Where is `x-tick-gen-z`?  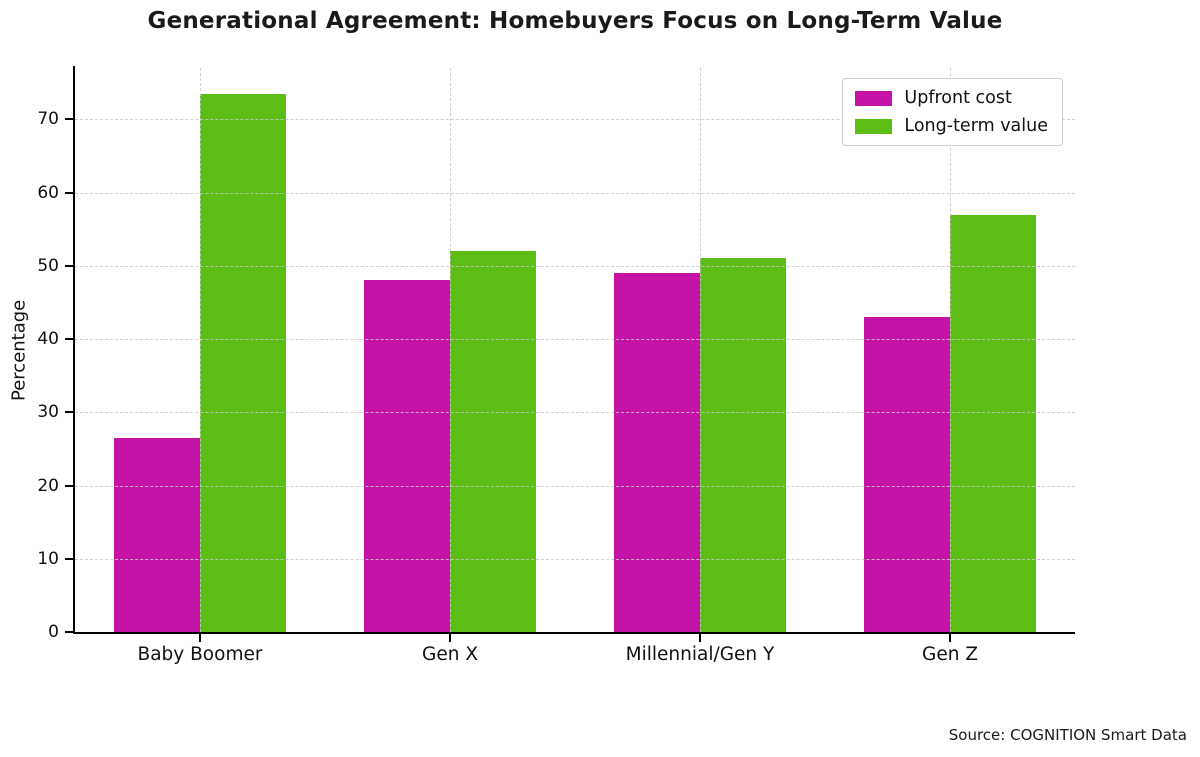 x-tick-gen-z is located at coordinates (950, 638).